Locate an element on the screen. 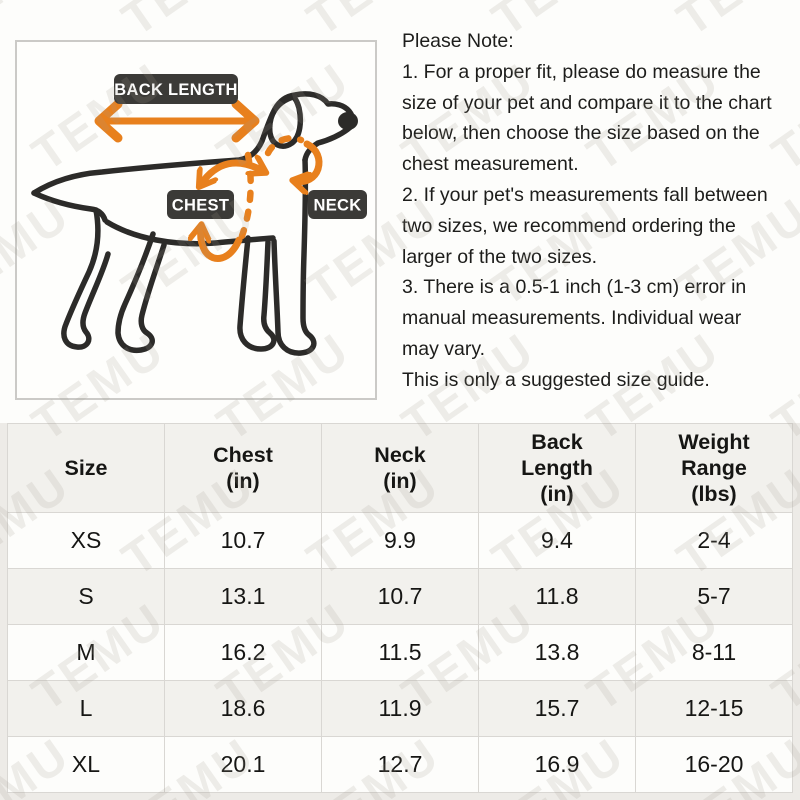  dog-outline is located at coordinates (194, 223).